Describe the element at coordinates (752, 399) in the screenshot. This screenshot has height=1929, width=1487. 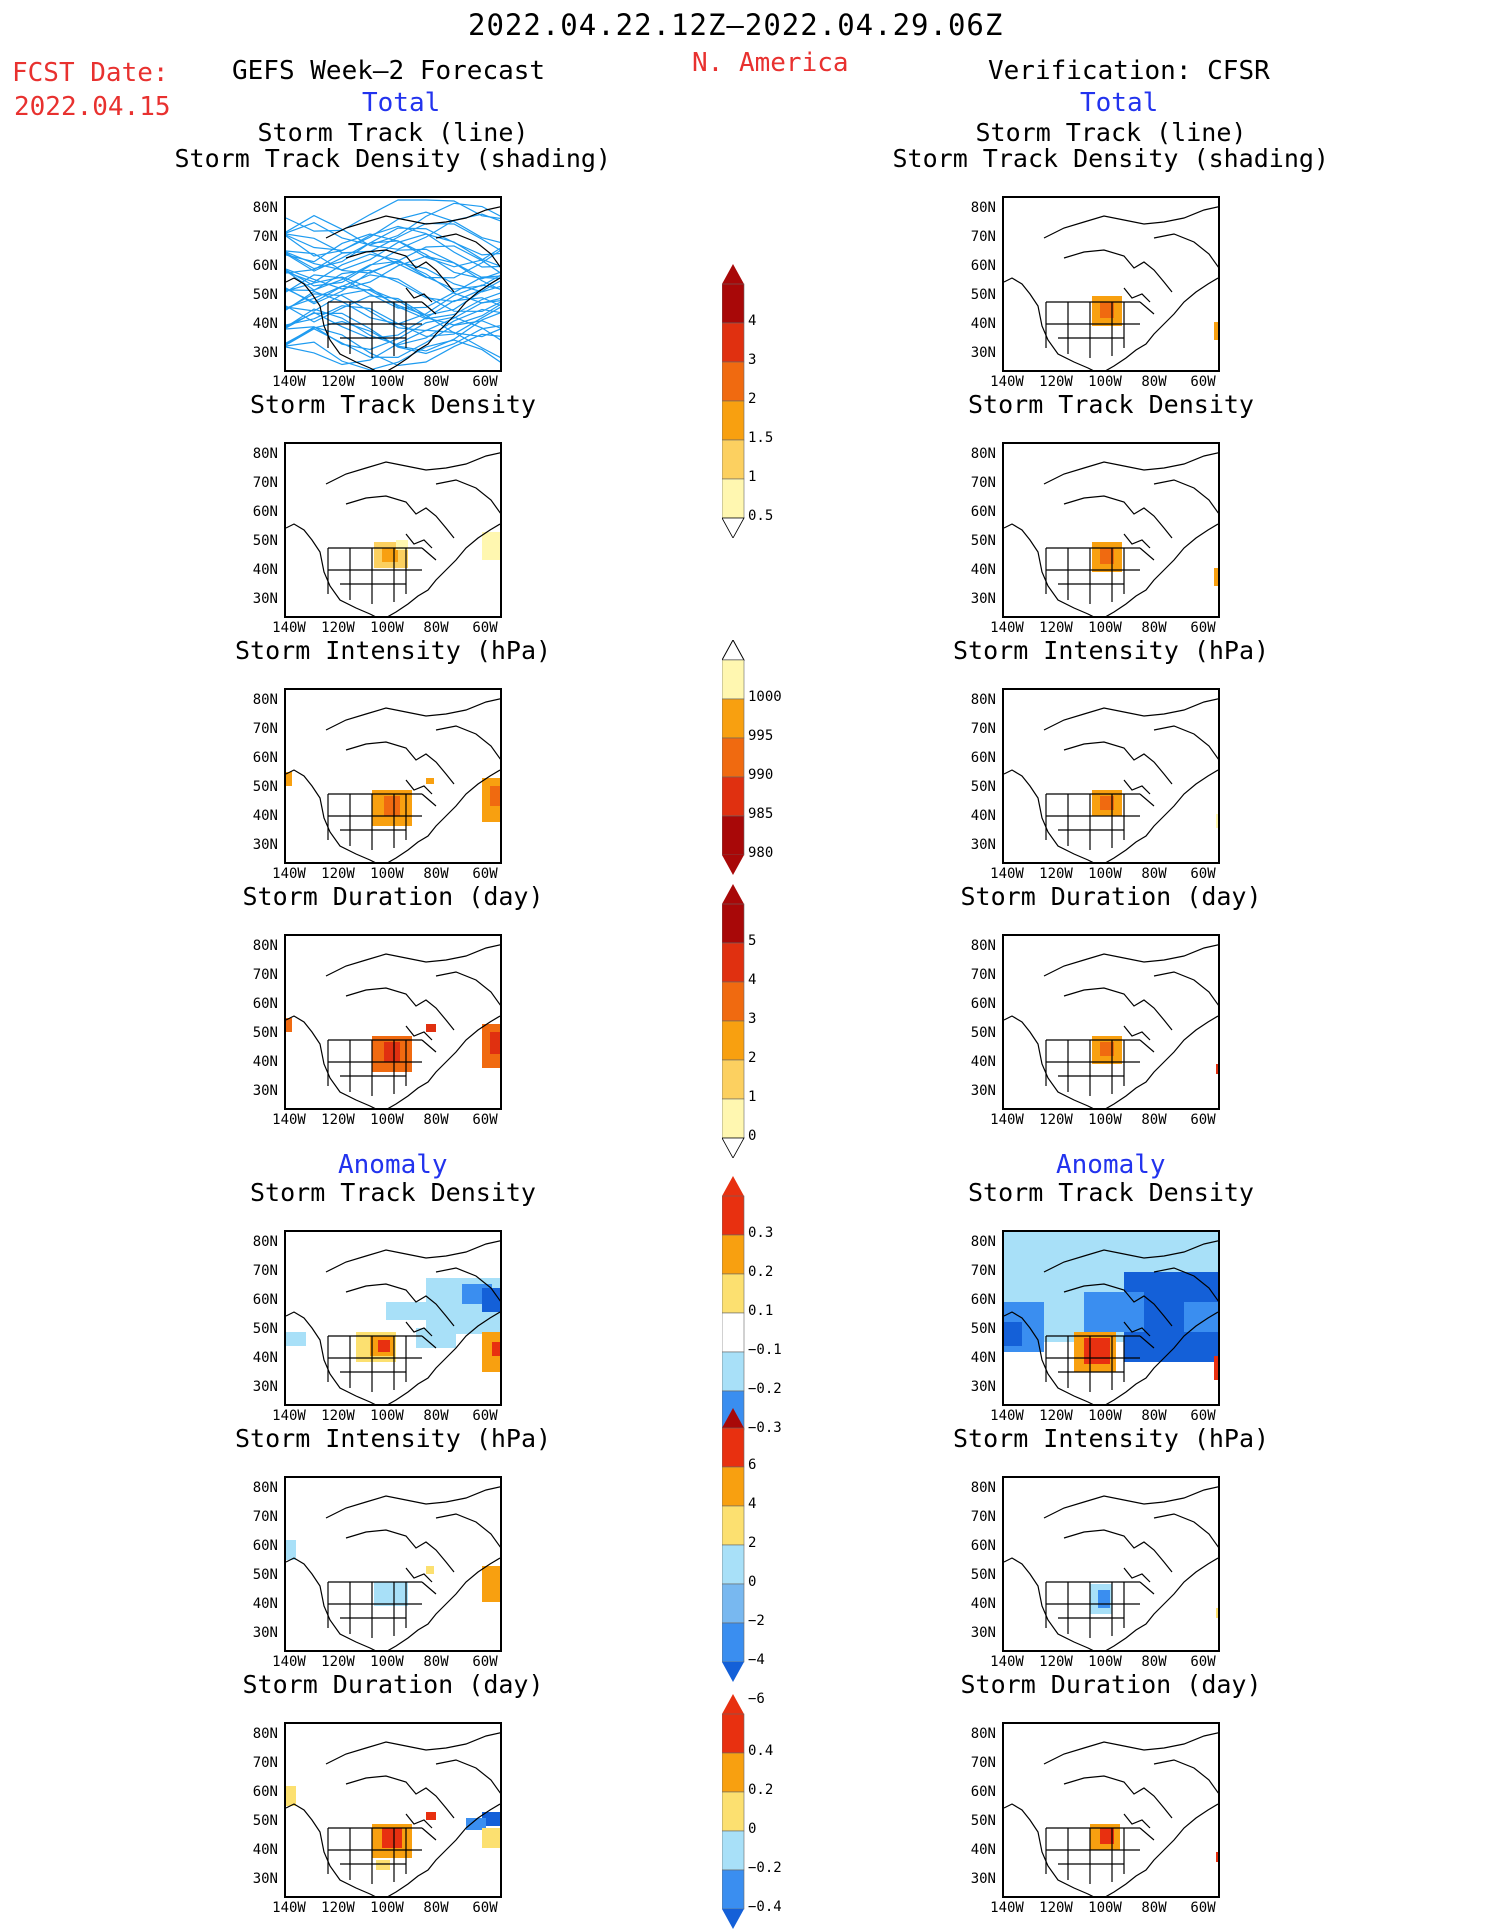
I see `total-density-colorbar-tick: 2` at that location.